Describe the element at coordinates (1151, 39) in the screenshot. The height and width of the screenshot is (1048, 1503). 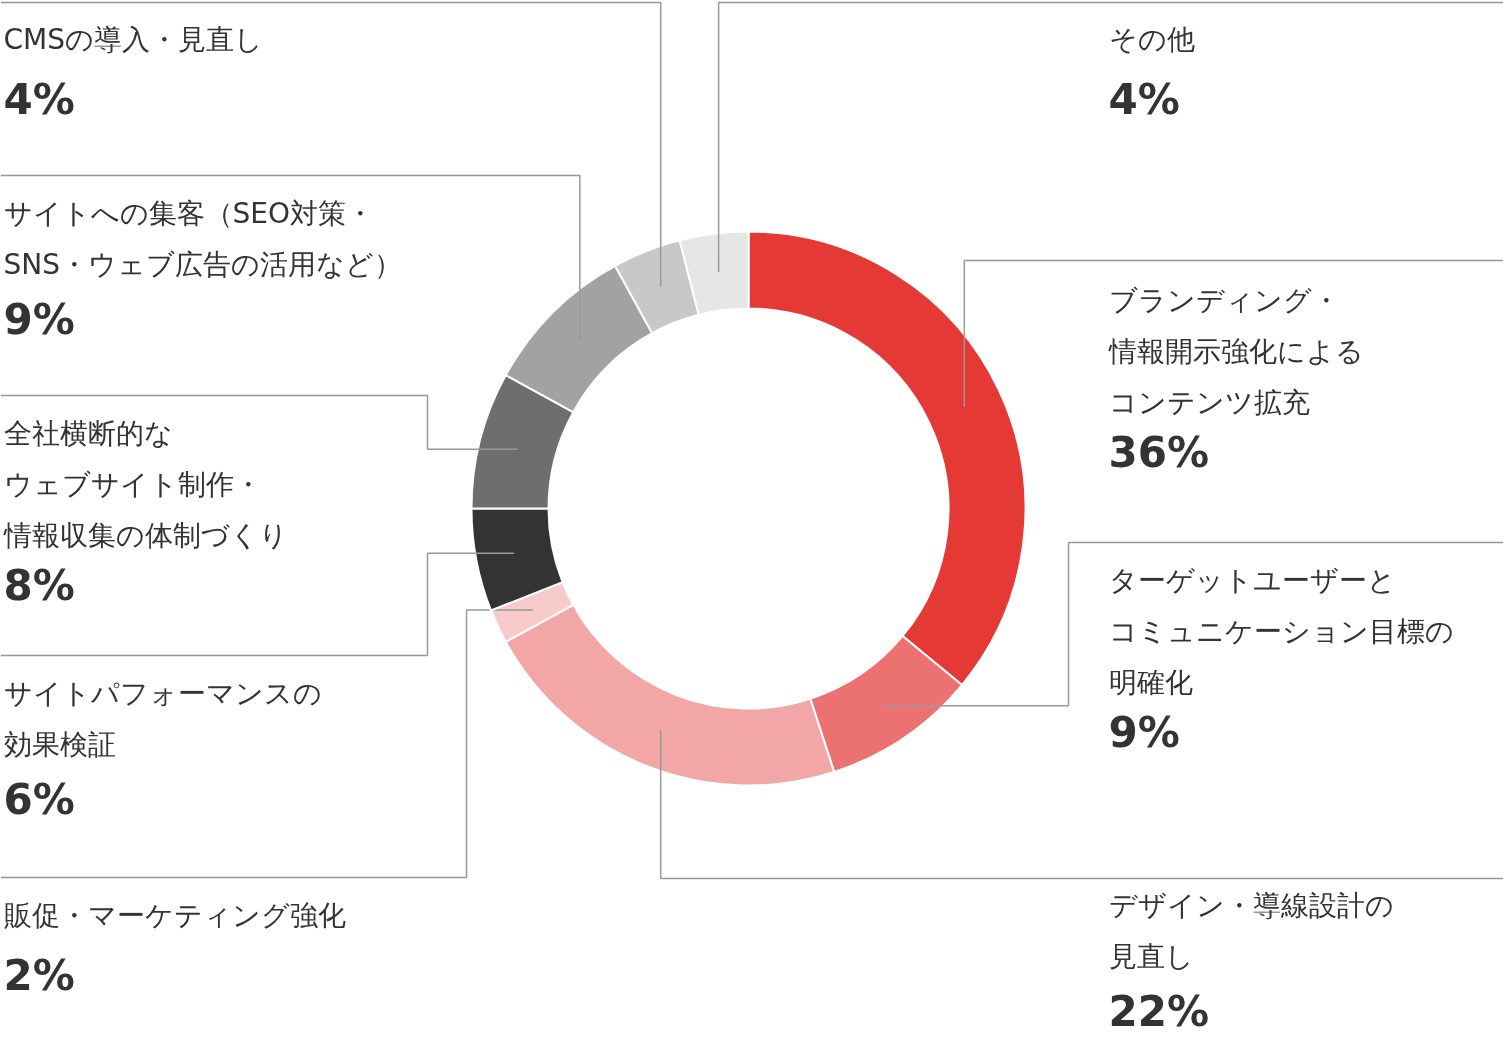
I see `slice-label: その他` at that location.